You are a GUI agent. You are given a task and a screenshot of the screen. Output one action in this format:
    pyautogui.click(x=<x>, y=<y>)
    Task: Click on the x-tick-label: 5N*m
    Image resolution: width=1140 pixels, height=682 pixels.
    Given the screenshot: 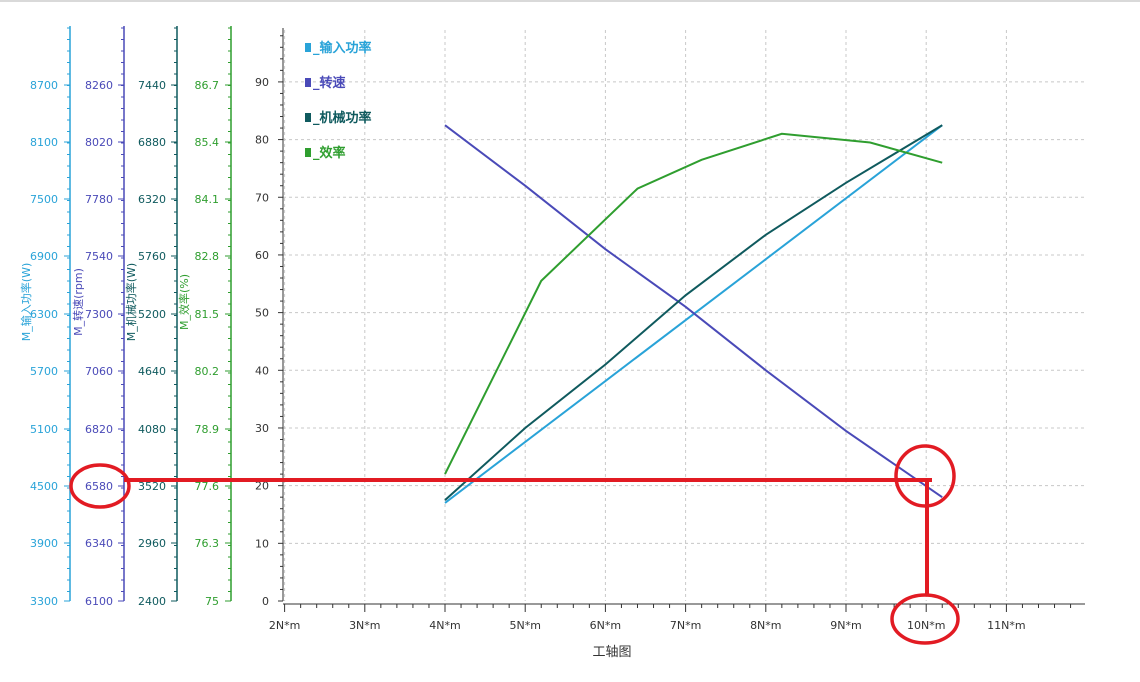 What is the action you would take?
    pyautogui.click(x=524, y=625)
    